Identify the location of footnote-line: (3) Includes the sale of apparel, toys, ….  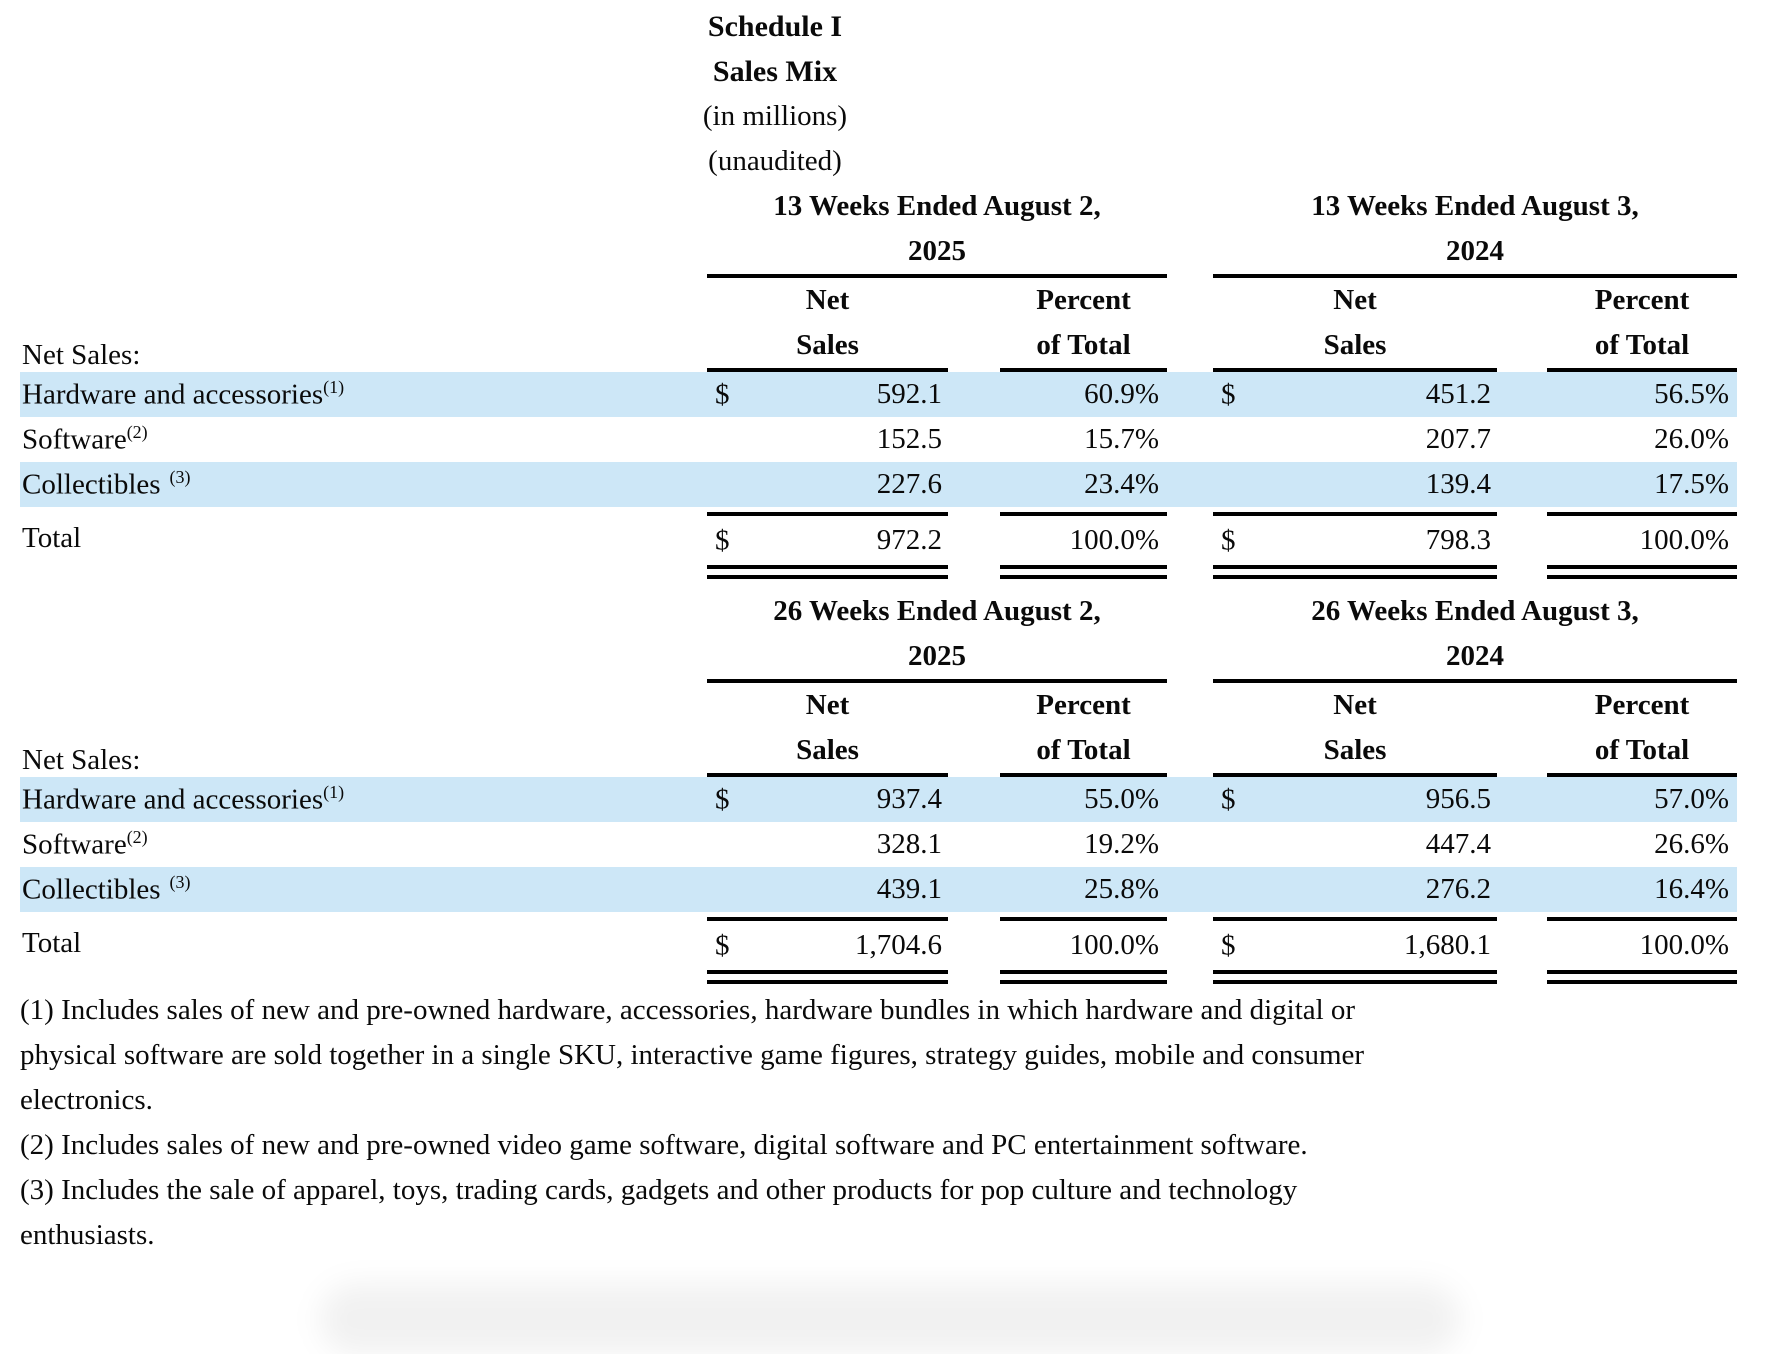
(659, 1190).